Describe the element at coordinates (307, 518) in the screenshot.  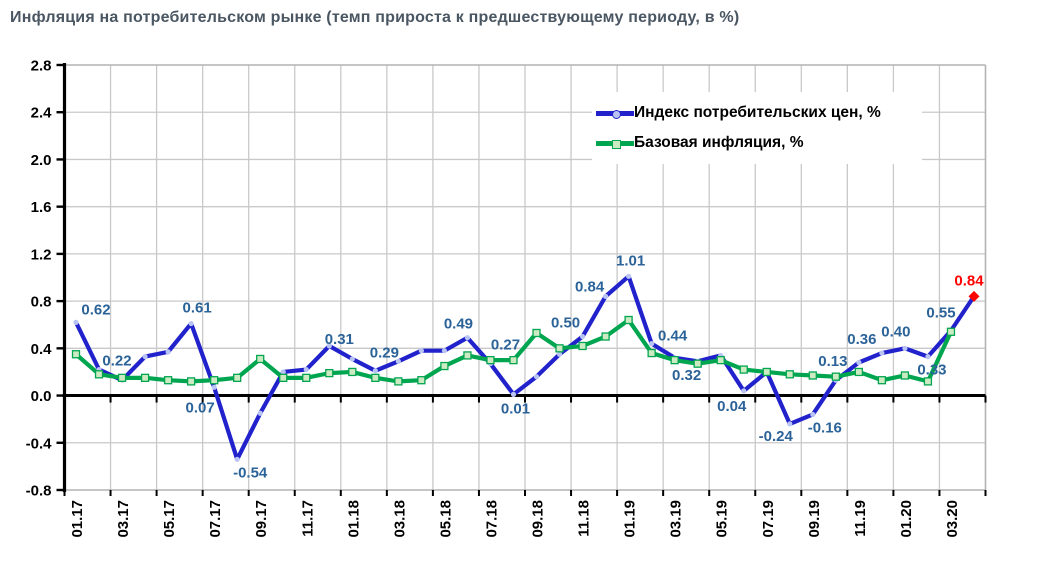
I see `x-tick-label: 11.17` at that location.